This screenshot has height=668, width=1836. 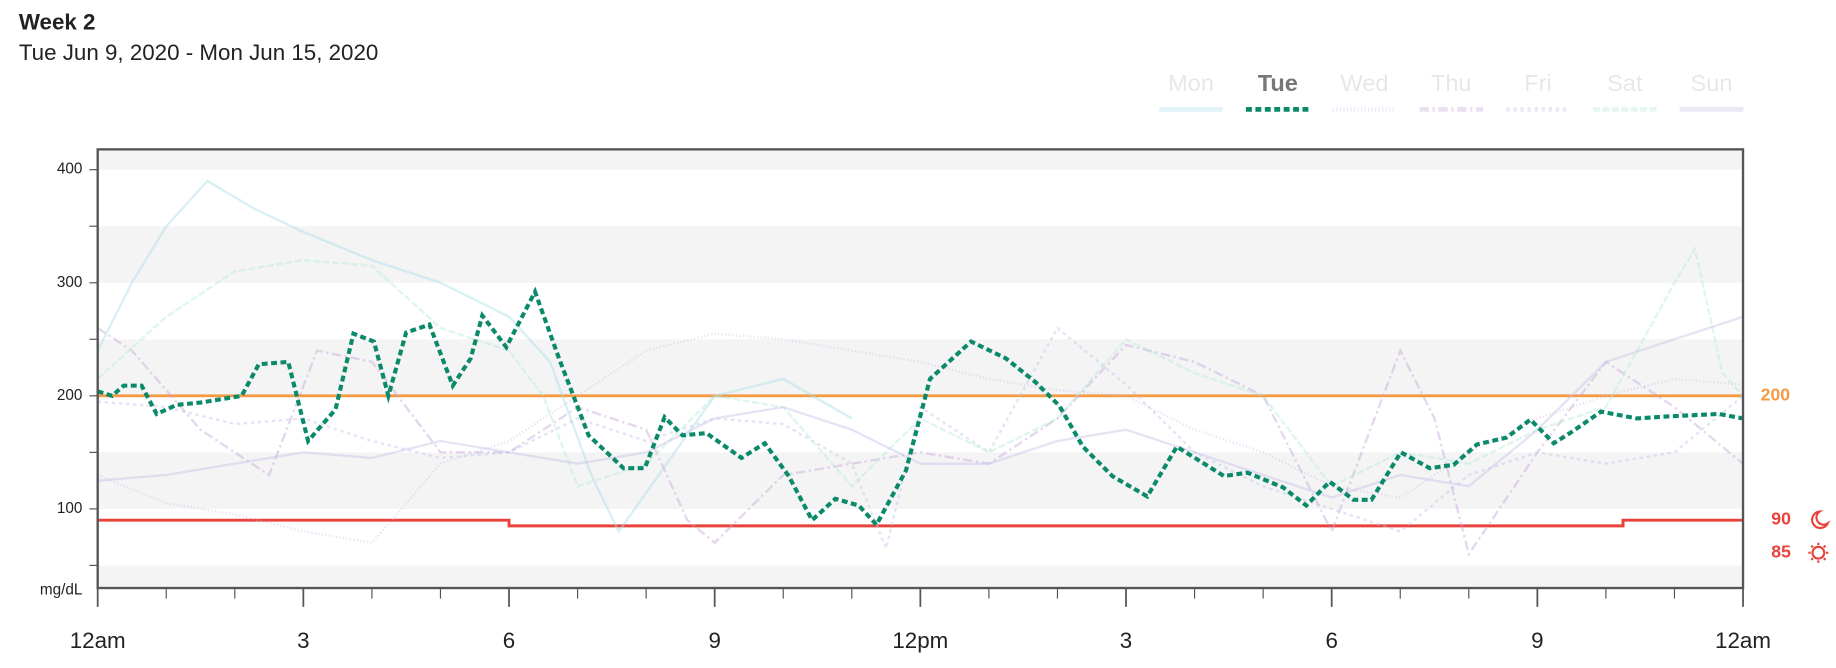 What do you see at coordinates (1537, 83) in the screenshot?
I see `legend-label: Fri` at bounding box center [1537, 83].